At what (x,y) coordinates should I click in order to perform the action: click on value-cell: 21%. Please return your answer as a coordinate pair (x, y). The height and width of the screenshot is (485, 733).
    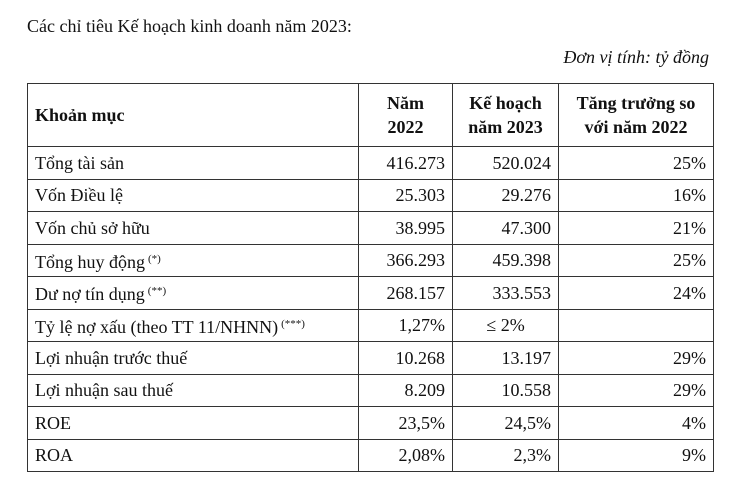
    Looking at the image, I should click on (636, 228).